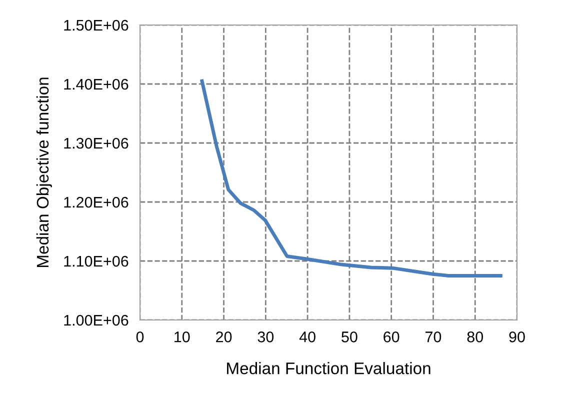 The height and width of the screenshot is (419, 569). What do you see at coordinates (350, 337) in the screenshot?
I see `x-tick-label: 50` at bounding box center [350, 337].